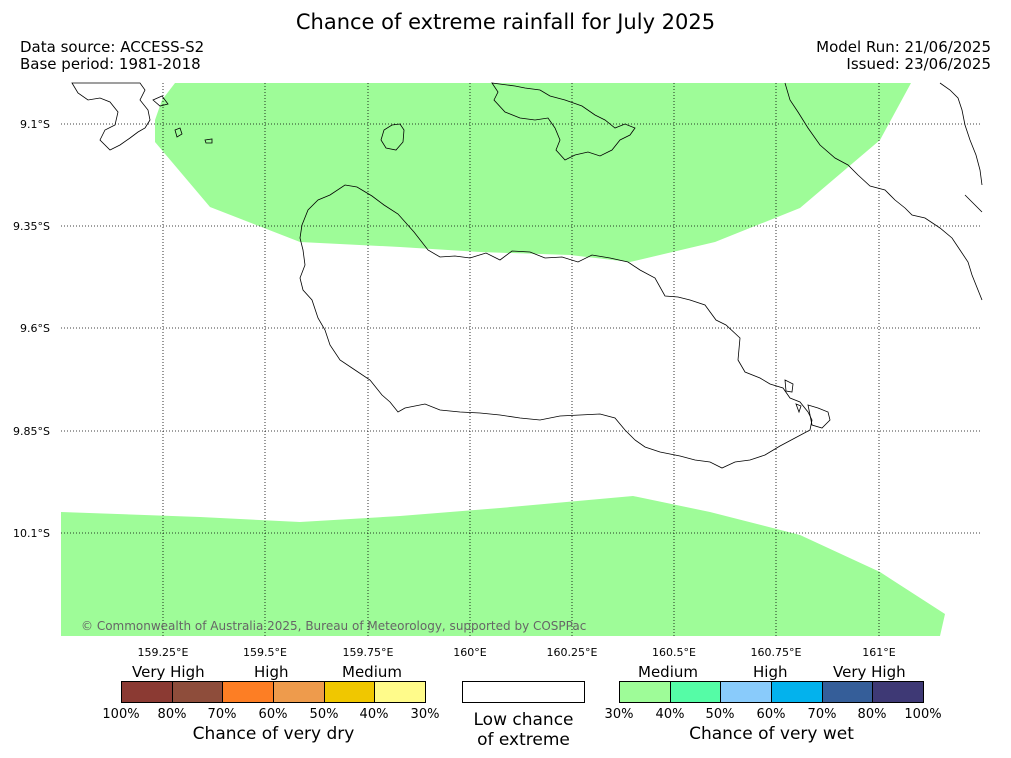 Image resolution: width=1011 pixels, height=758 pixels. I want to click on low-chance-caption: Low chance of extreme, so click(523, 730).